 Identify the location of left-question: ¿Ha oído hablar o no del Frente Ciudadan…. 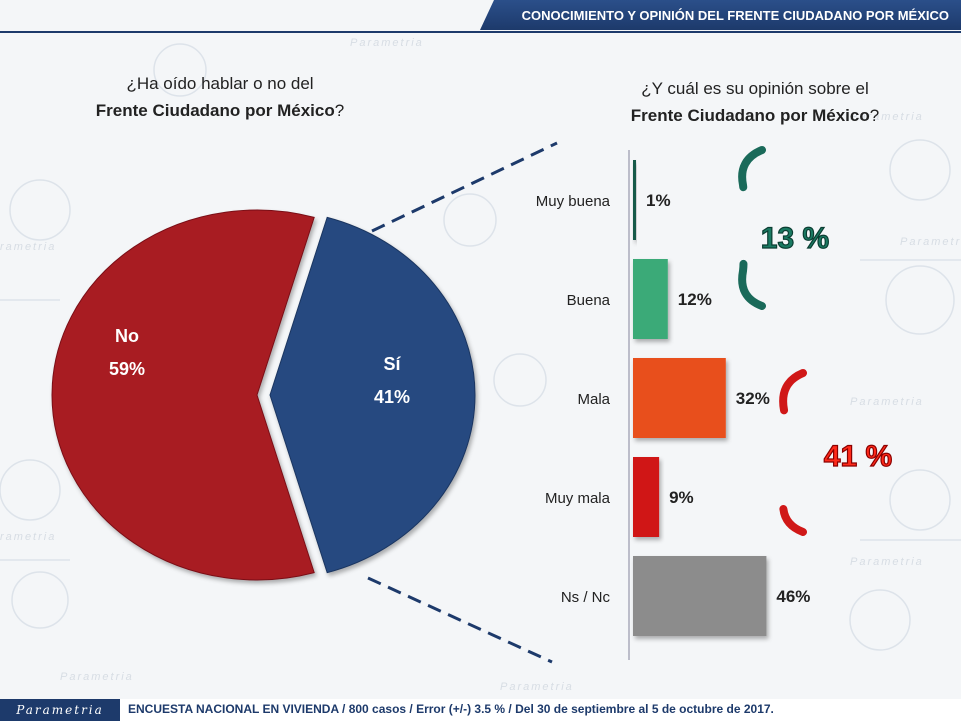
(220, 97).